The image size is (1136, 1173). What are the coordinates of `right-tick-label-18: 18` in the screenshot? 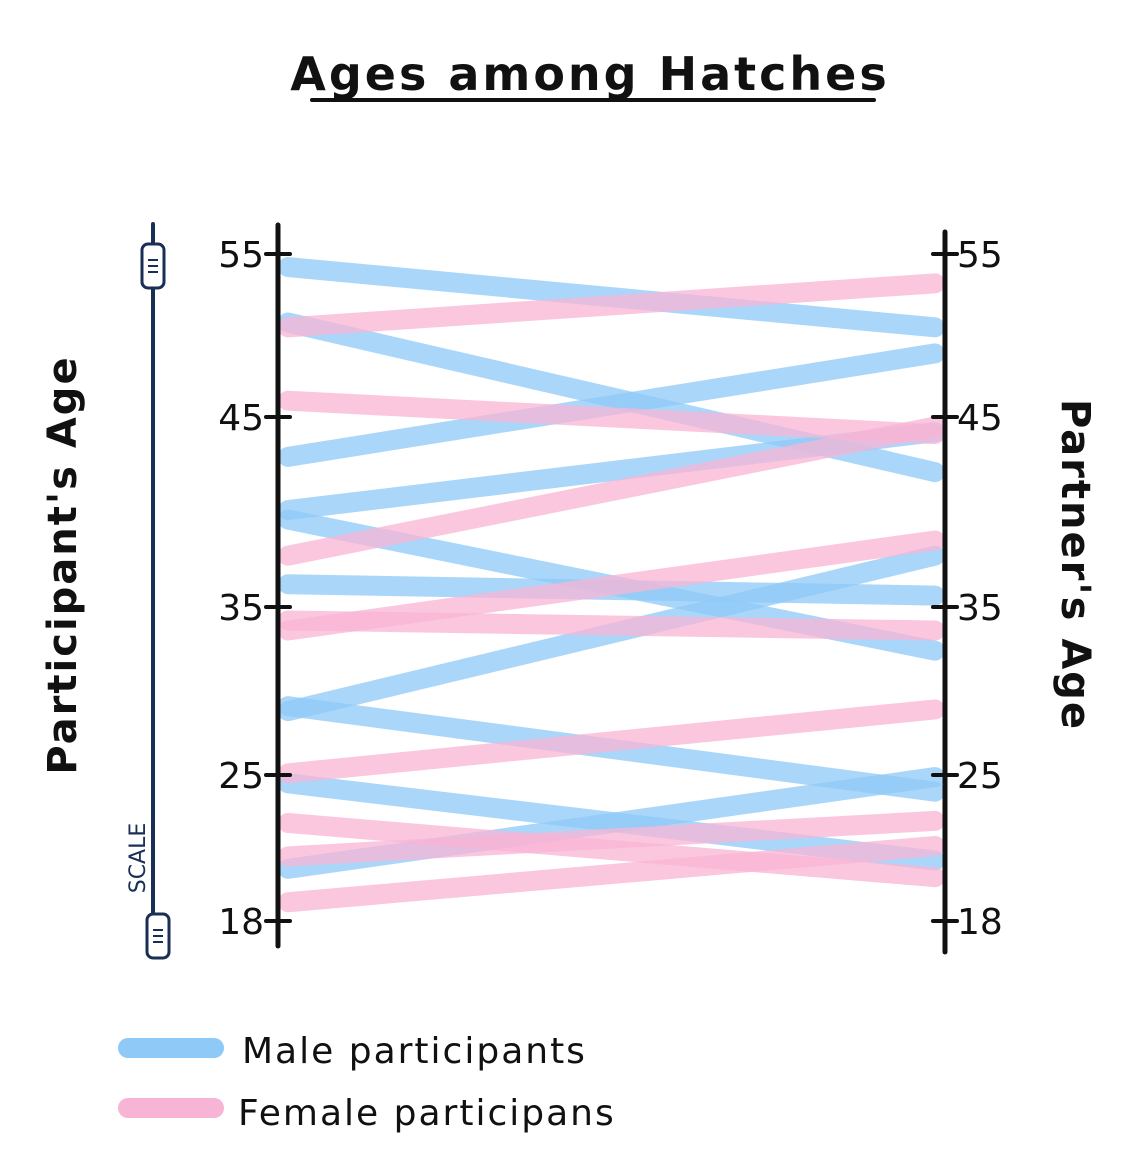 It's located at (980, 922).